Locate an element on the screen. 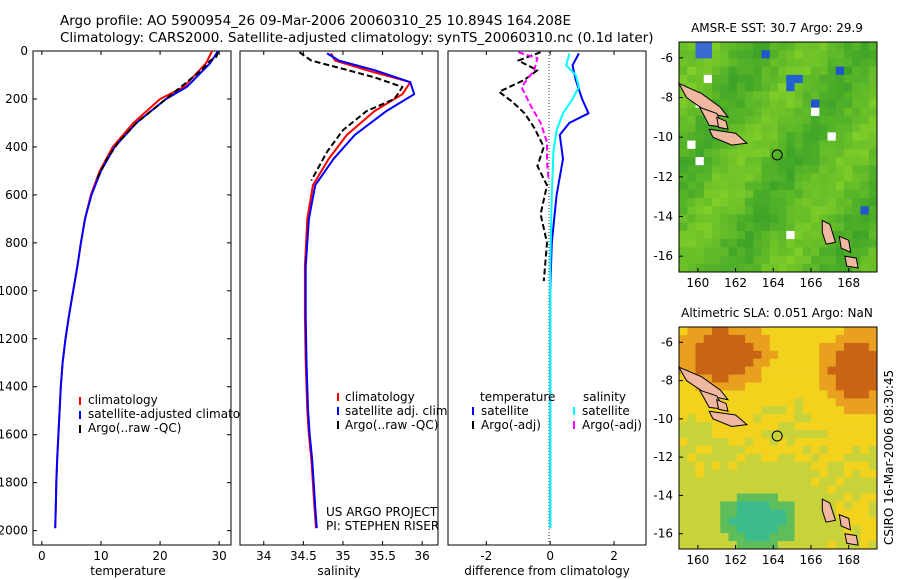  depth-tick-label: 1600 is located at coordinates (14, 435).